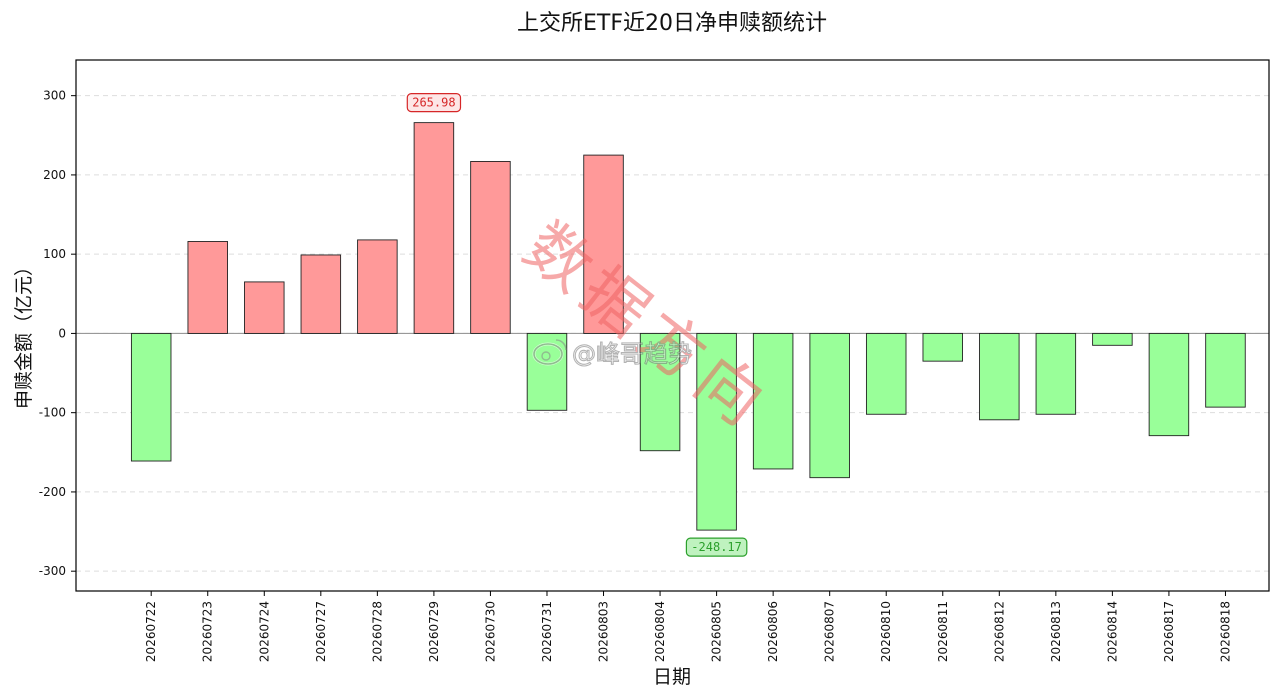  What do you see at coordinates (660, 631) in the screenshot?
I see `x-tick-label: 20260804` at bounding box center [660, 631].